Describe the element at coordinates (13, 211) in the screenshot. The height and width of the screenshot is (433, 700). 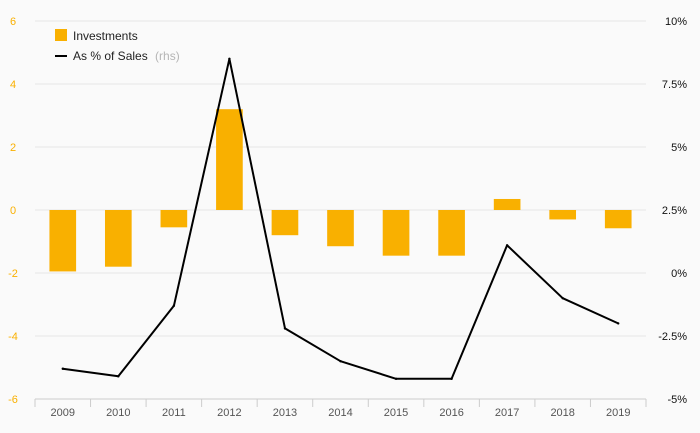
I see `y-left-tick-label: 0` at that location.